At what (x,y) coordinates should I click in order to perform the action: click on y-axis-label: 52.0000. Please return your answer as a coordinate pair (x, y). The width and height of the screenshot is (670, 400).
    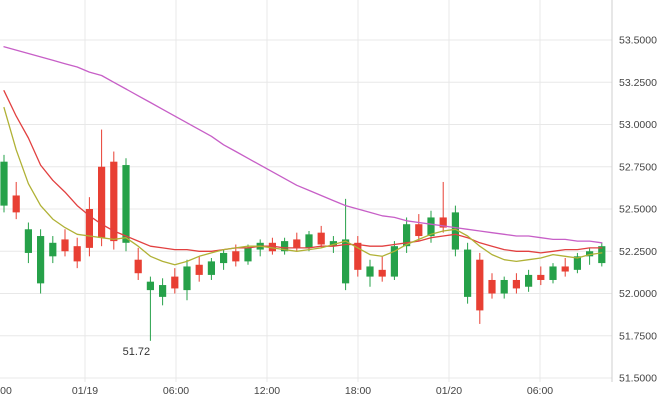
    Looking at the image, I should click on (638, 294).